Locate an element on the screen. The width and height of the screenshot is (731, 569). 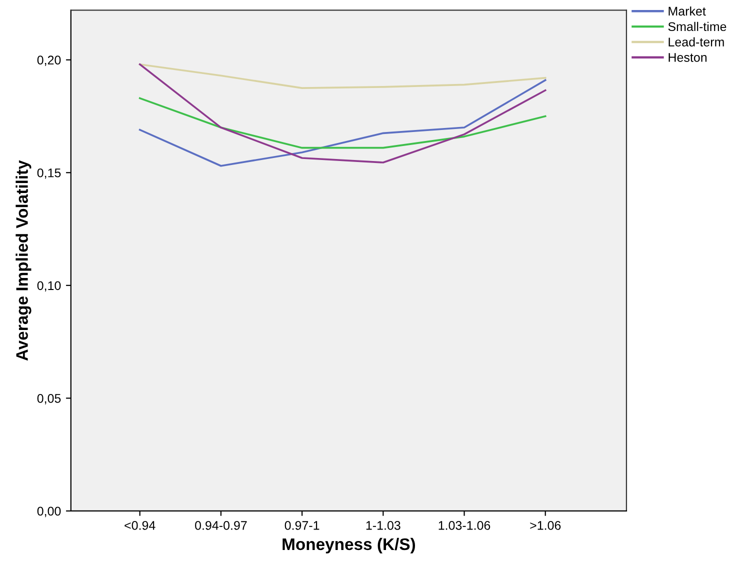
legend-label: Lead-term is located at coordinates (696, 41).